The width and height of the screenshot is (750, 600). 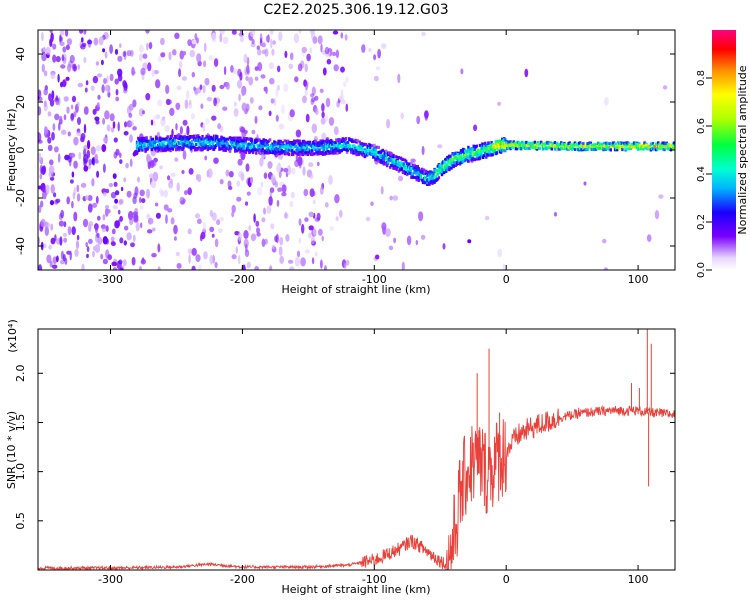 I want to click on y-tick-label: -20, so click(x=20, y=198).